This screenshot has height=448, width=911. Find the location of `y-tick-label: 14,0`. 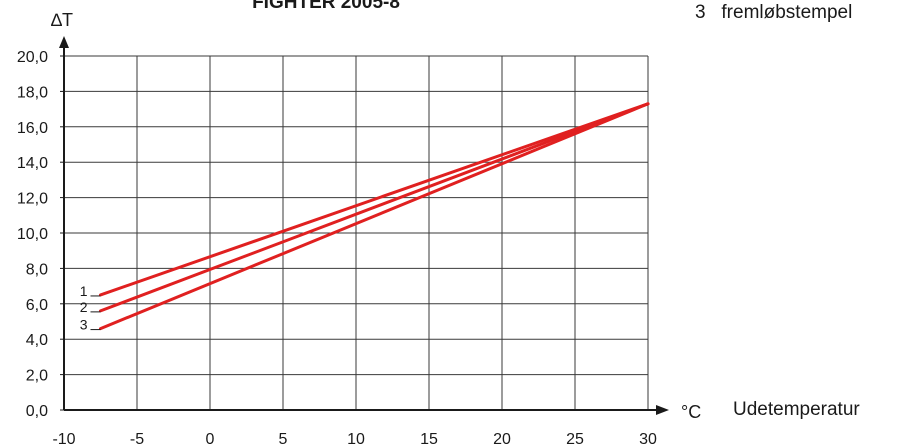

y-tick-label: 14,0 is located at coordinates (32, 163).